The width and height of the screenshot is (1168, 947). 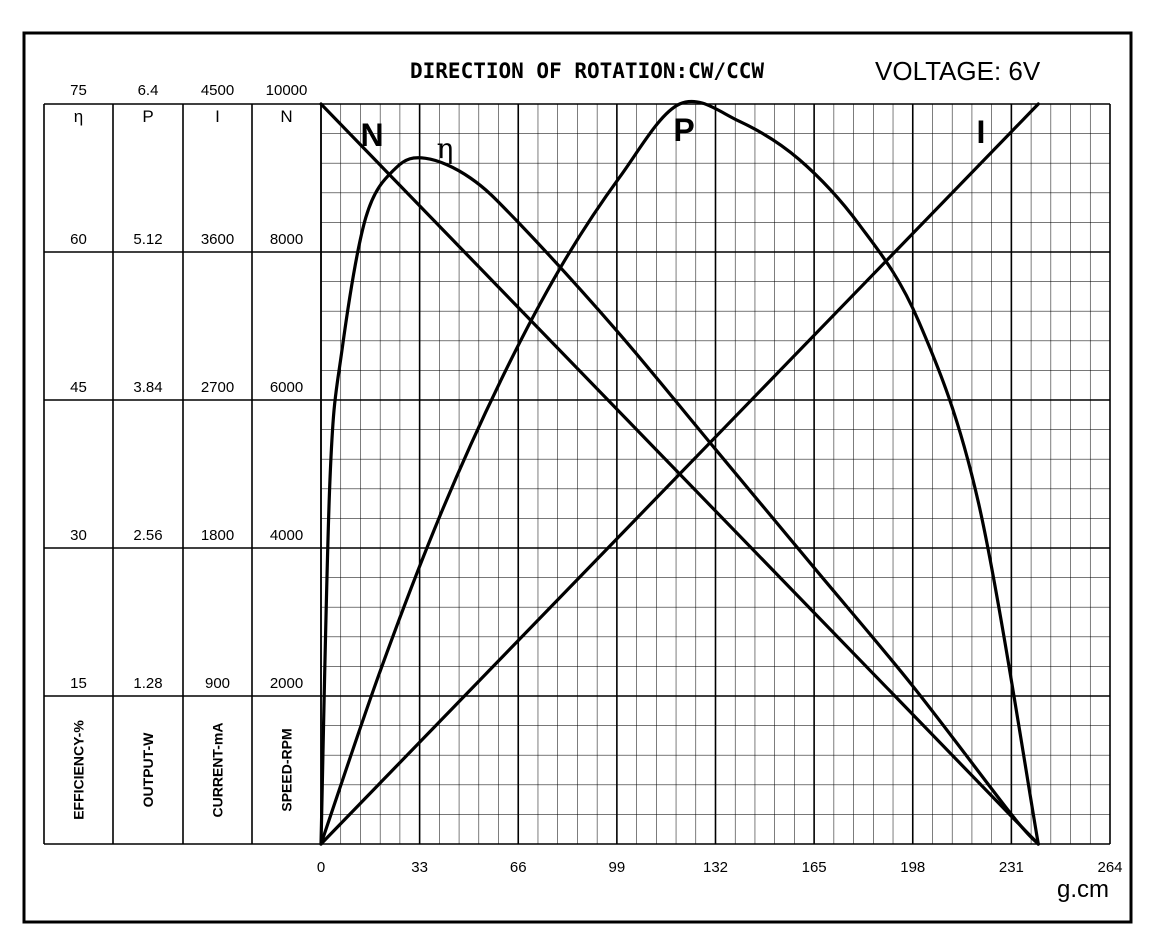 I want to click on voltage-label: VOLTAGE: 6V, so click(x=958, y=71).